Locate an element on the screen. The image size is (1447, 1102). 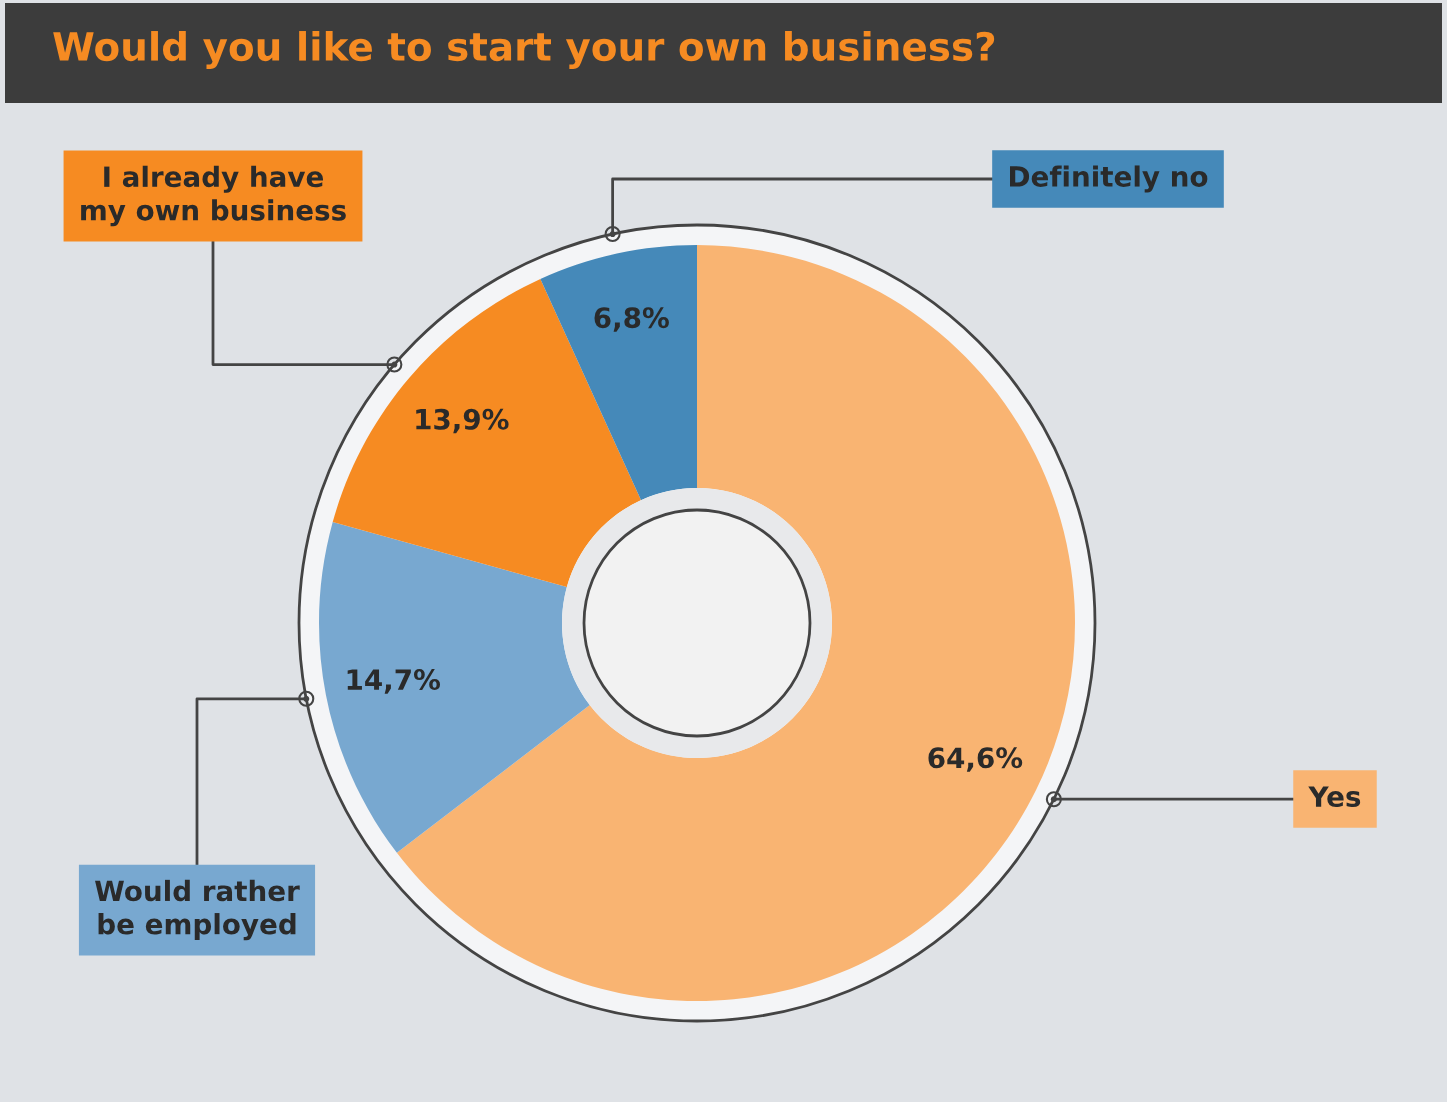
data-label: 14,7% is located at coordinates (394, 681).